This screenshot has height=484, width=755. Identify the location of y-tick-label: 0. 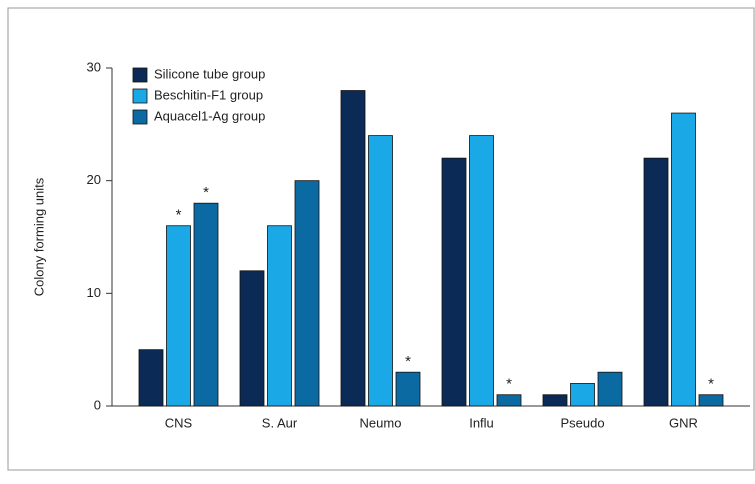
(97, 404).